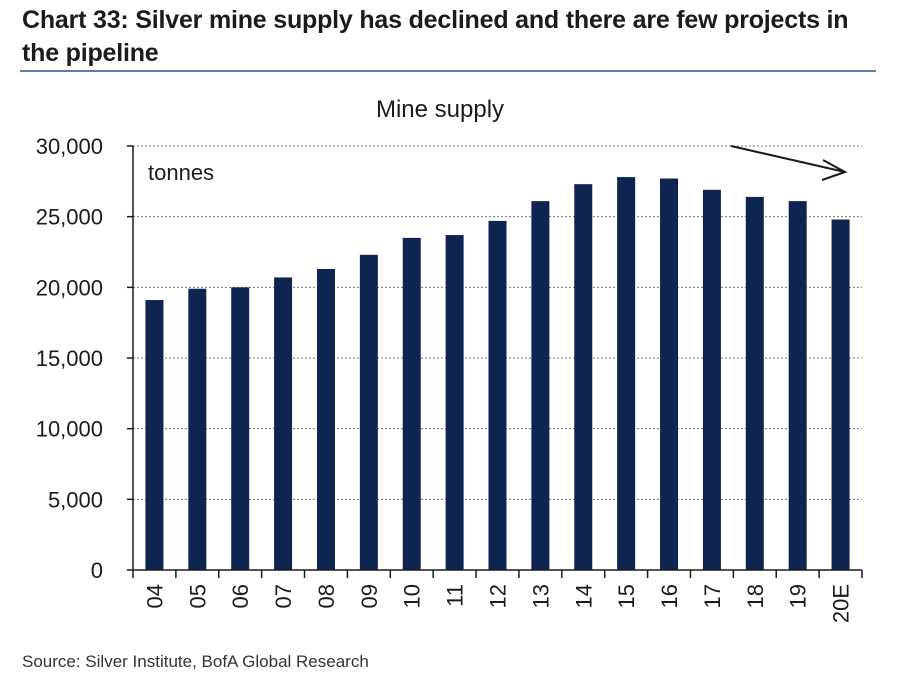  Describe the element at coordinates (69, 429) in the screenshot. I see `y-tick-label: 10,000` at that location.